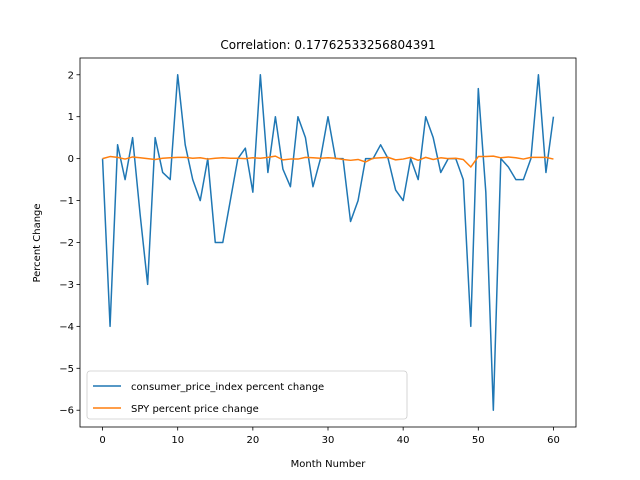 The height and width of the screenshot is (480, 640). Describe the element at coordinates (71, 75) in the screenshot. I see `y-tick-label: 2` at that location.